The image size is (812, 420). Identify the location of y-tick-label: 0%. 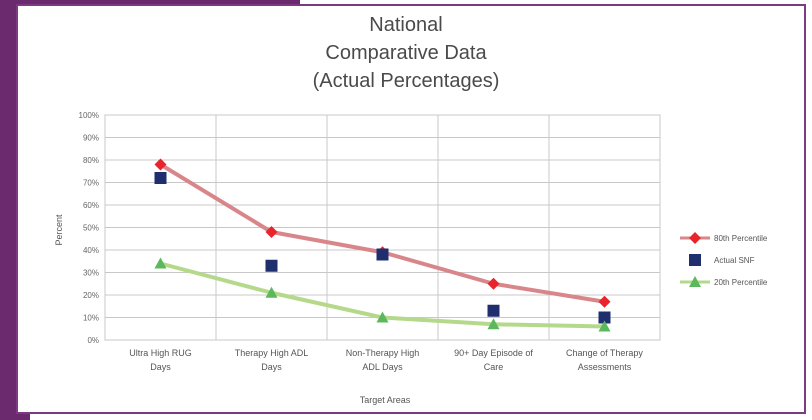
(93, 340).